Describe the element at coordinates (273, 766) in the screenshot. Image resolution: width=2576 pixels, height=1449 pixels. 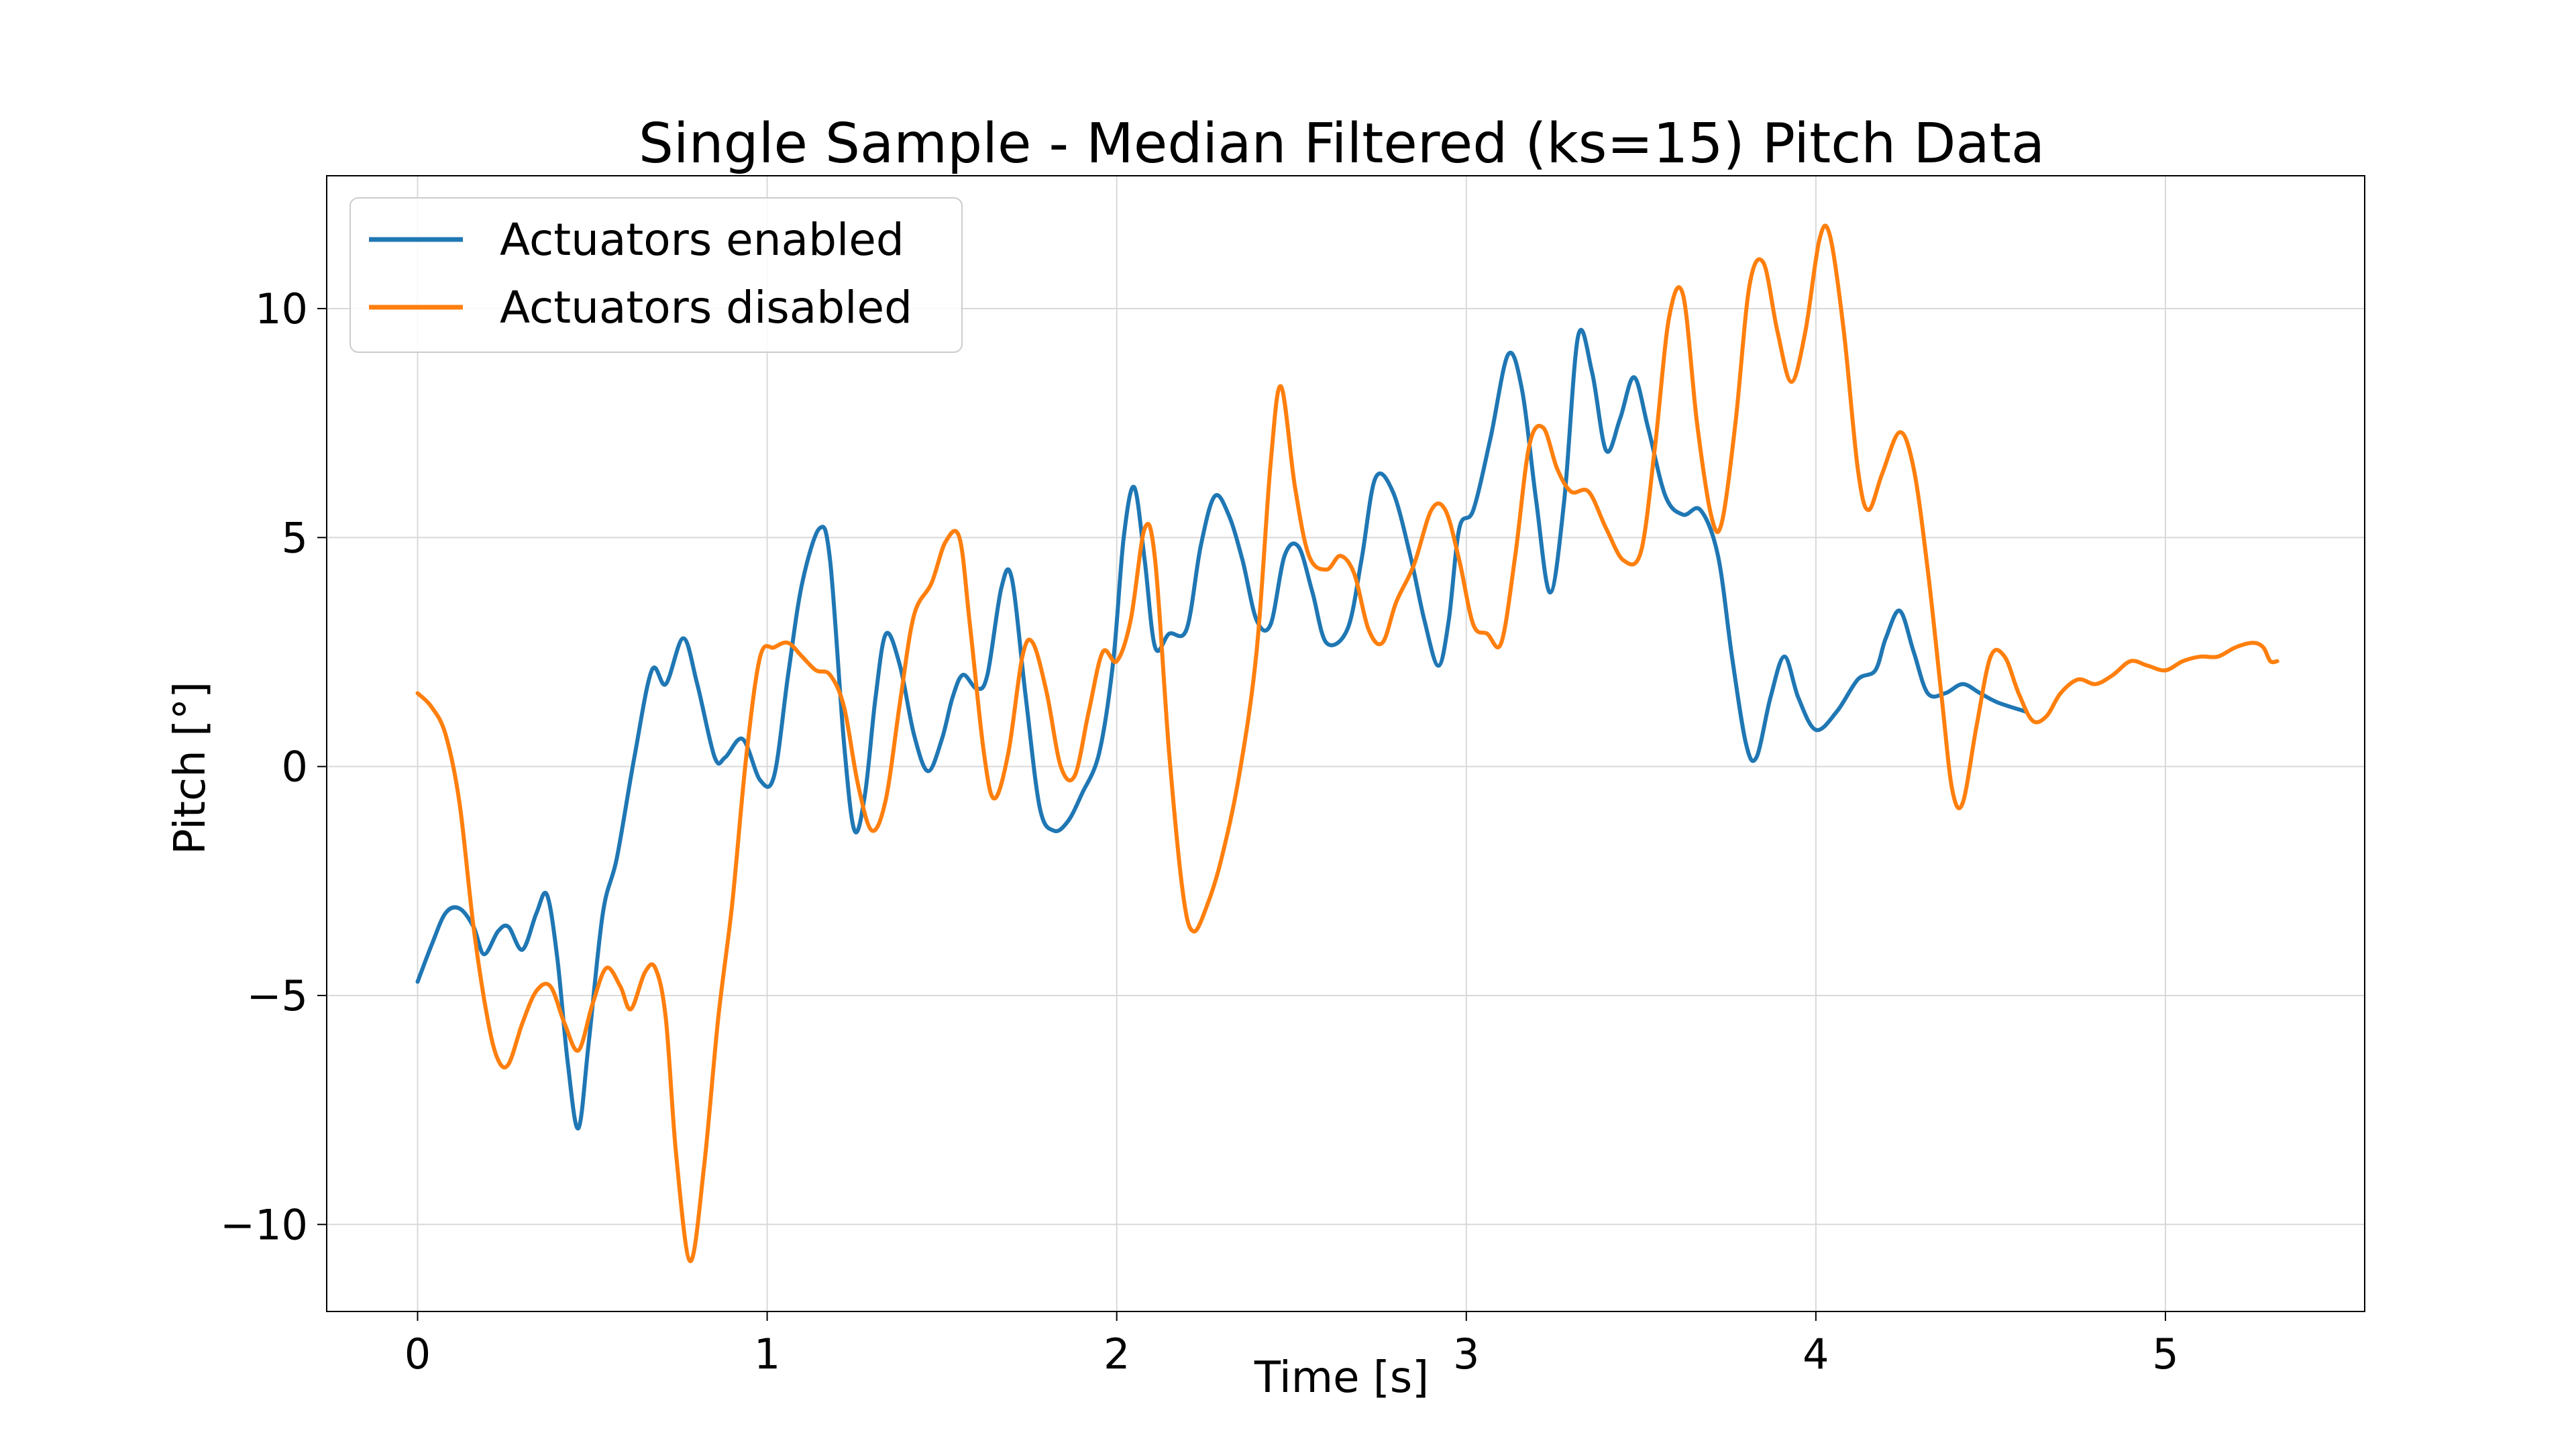
I see `y-axis-ticks: −10 −5 0 5 10` at that location.